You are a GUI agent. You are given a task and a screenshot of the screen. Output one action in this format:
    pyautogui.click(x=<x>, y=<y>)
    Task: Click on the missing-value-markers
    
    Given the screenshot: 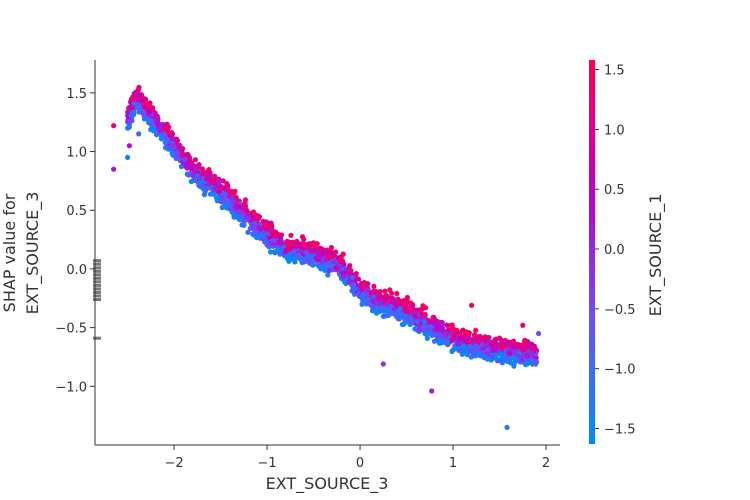 What is the action you would take?
    pyautogui.click(x=97, y=299)
    